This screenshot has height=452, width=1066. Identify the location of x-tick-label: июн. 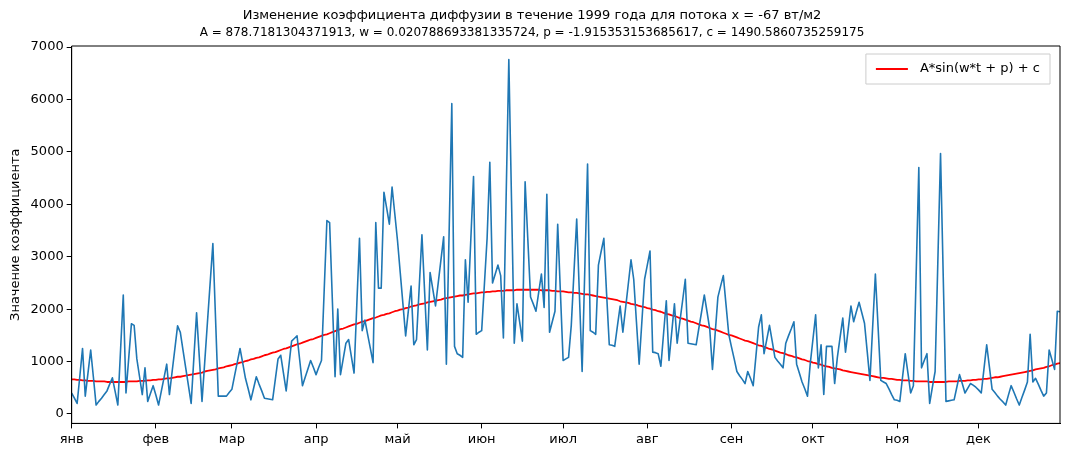
(481, 438).